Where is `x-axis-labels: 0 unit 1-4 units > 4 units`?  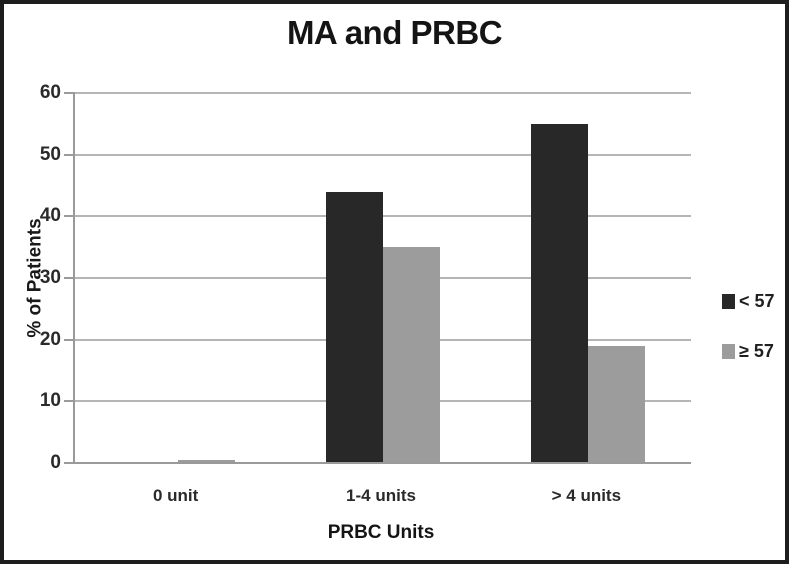 x-axis-labels: 0 unit 1-4 units > 4 units is located at coordinates (381, 498).